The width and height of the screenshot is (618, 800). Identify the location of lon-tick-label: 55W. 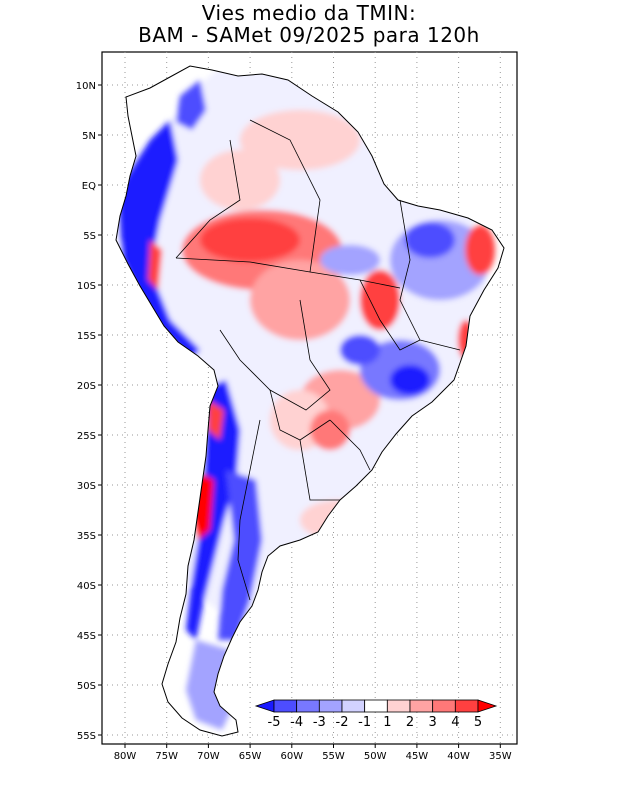
(333, 756).